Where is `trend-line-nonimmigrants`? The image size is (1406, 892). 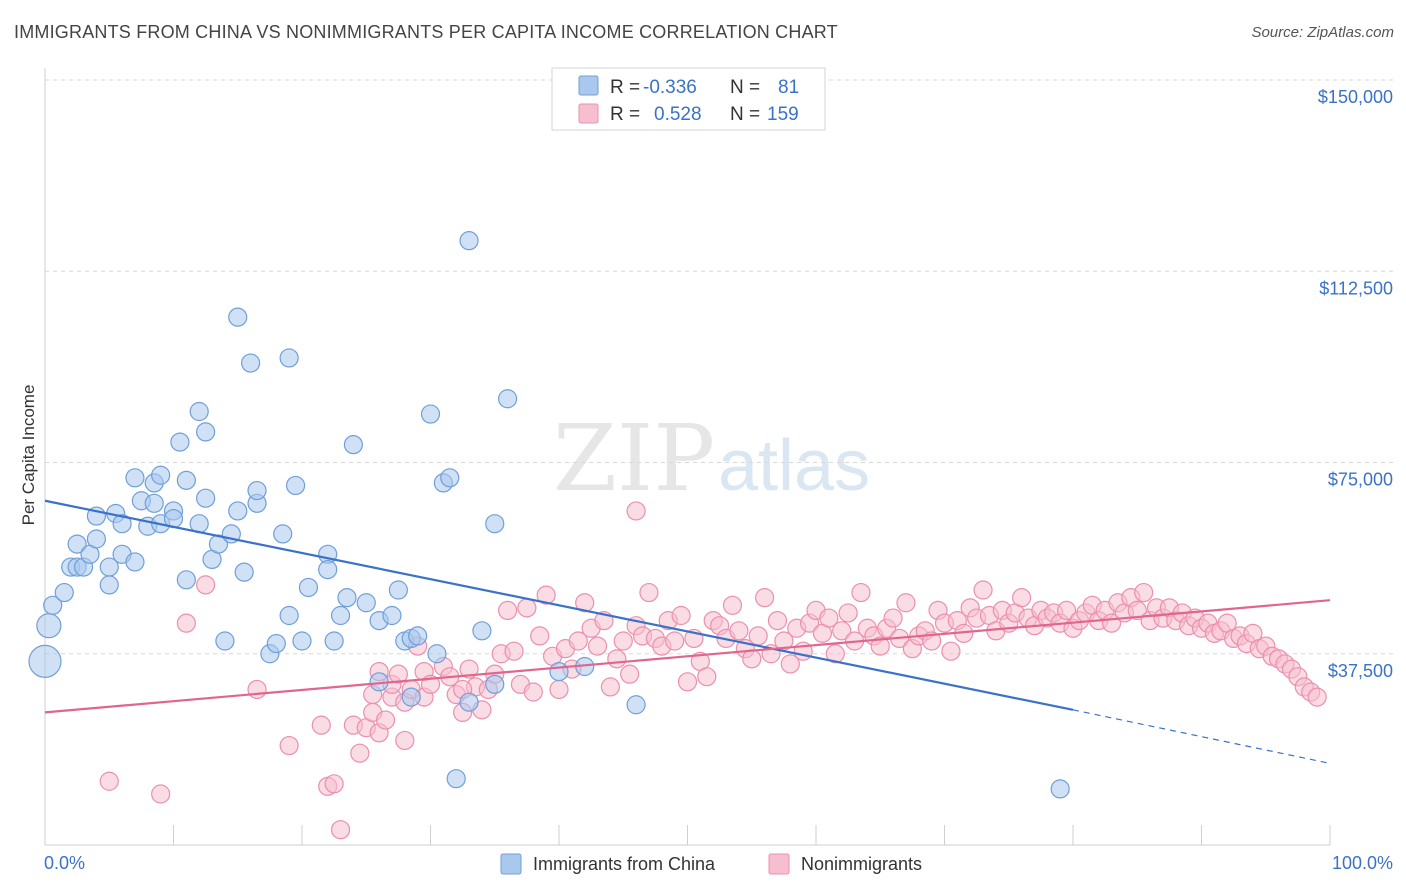
trend-line-nonimmigrants is located at coordinates (687, 656).